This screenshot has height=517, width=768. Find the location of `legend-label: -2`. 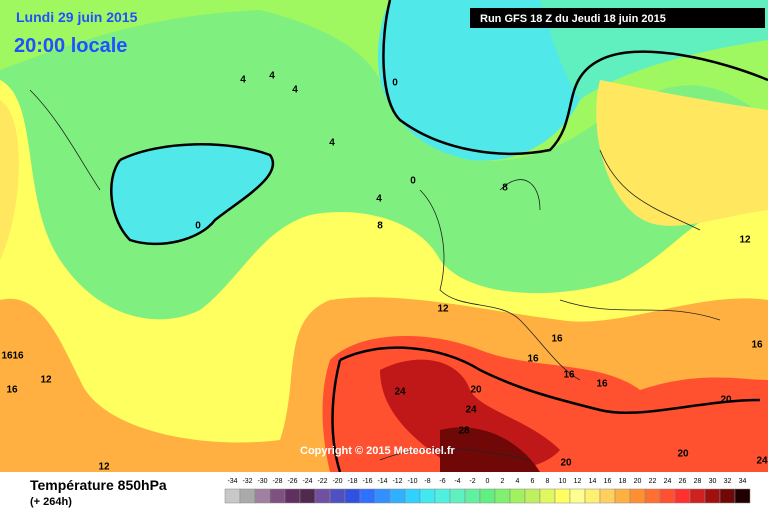

legend-label: -2 is located at coordinates (472, 481).